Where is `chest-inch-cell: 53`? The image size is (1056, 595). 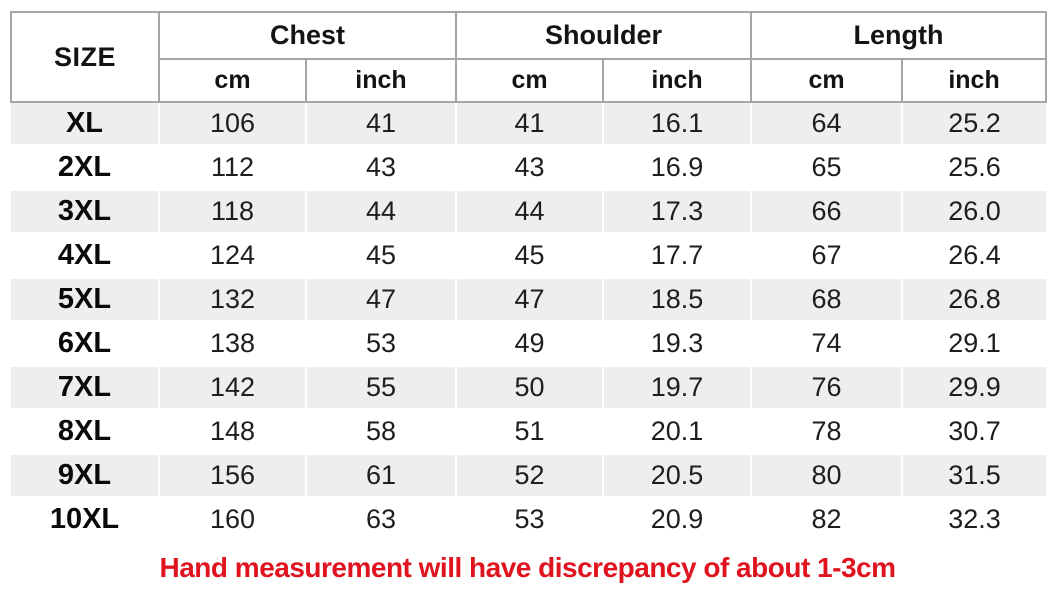
chest-inch-cell: 53 is located at coordinates (382, 344).